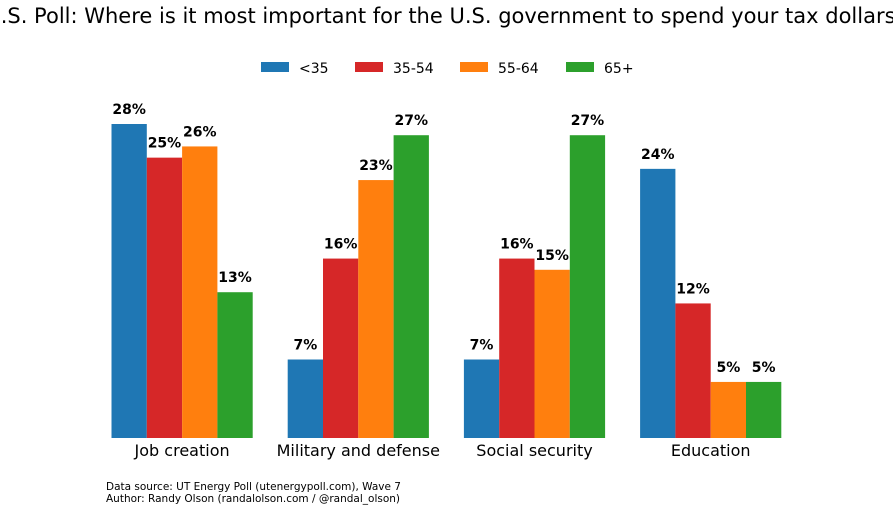 The height and width of the screenshot is (511, 893). I want to click on legend-label-55-64: 55-64, so click(518, 69).